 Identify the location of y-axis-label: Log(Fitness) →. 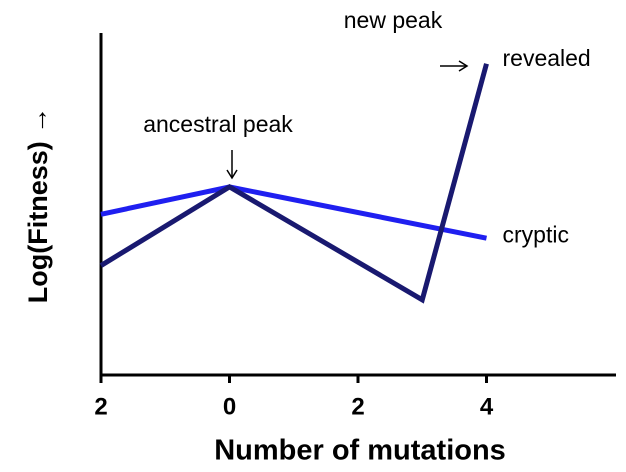
(38, 205).